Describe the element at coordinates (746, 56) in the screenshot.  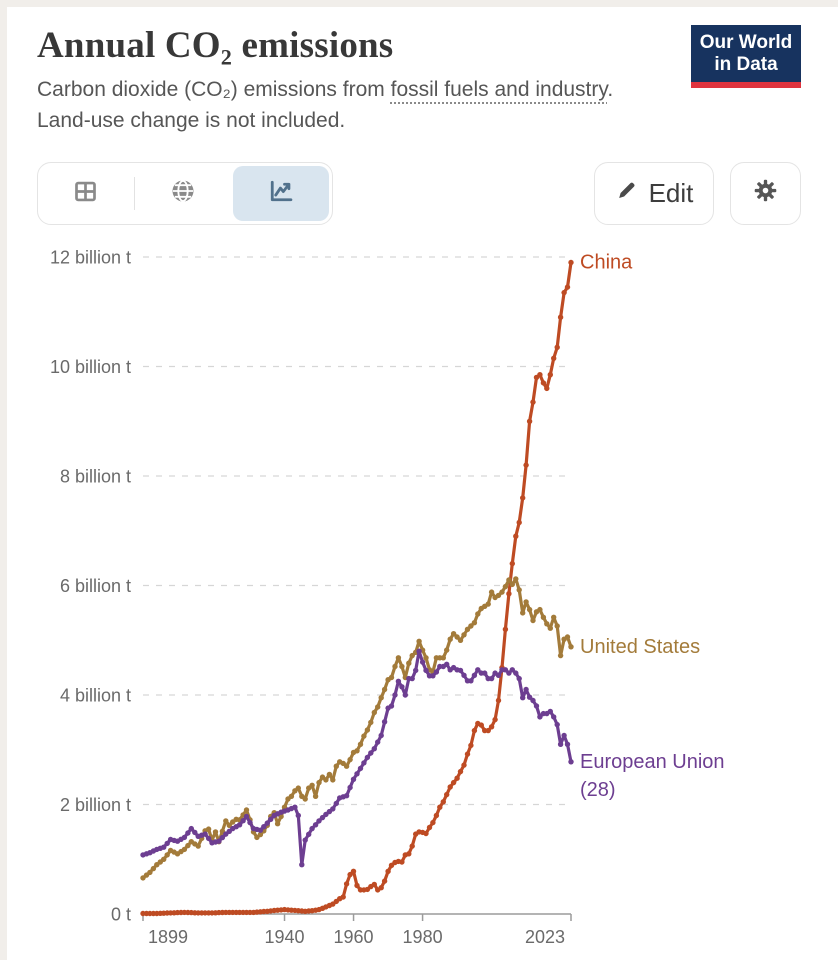
I see `owid-logo: Our World in Data` at that location.